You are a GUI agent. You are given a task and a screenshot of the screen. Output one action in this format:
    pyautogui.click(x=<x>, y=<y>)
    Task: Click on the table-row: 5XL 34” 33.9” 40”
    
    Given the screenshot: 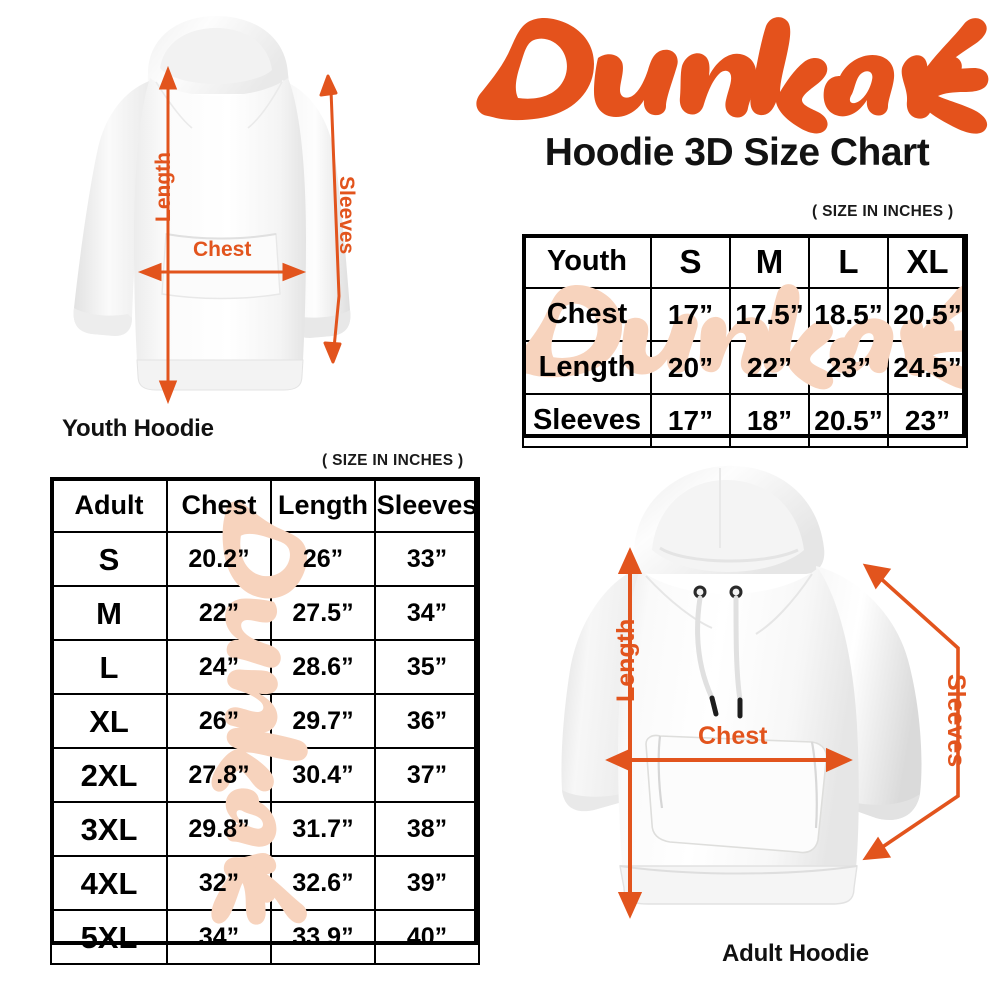 What is the action you would take?
    pyautogui.click(x=265, y=937)
    